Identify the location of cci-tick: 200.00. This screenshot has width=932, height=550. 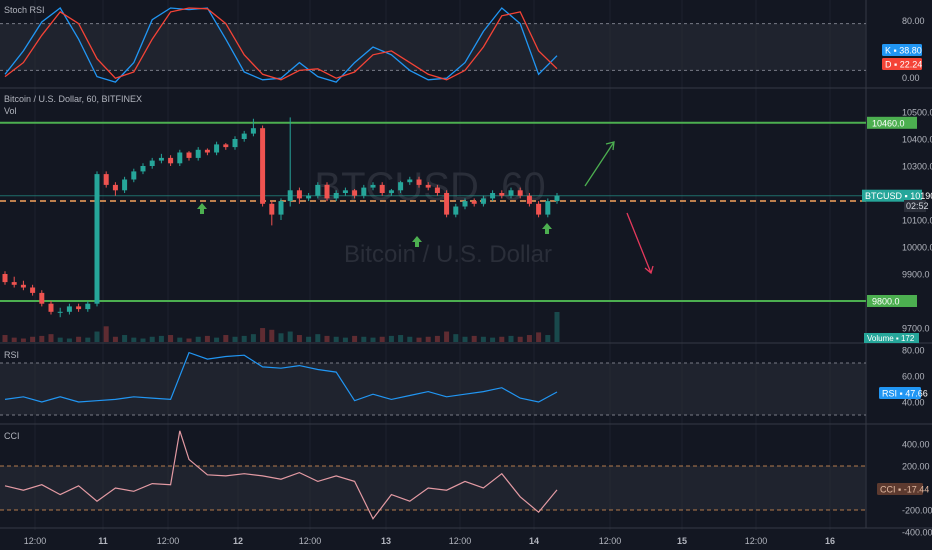
(916, 467).